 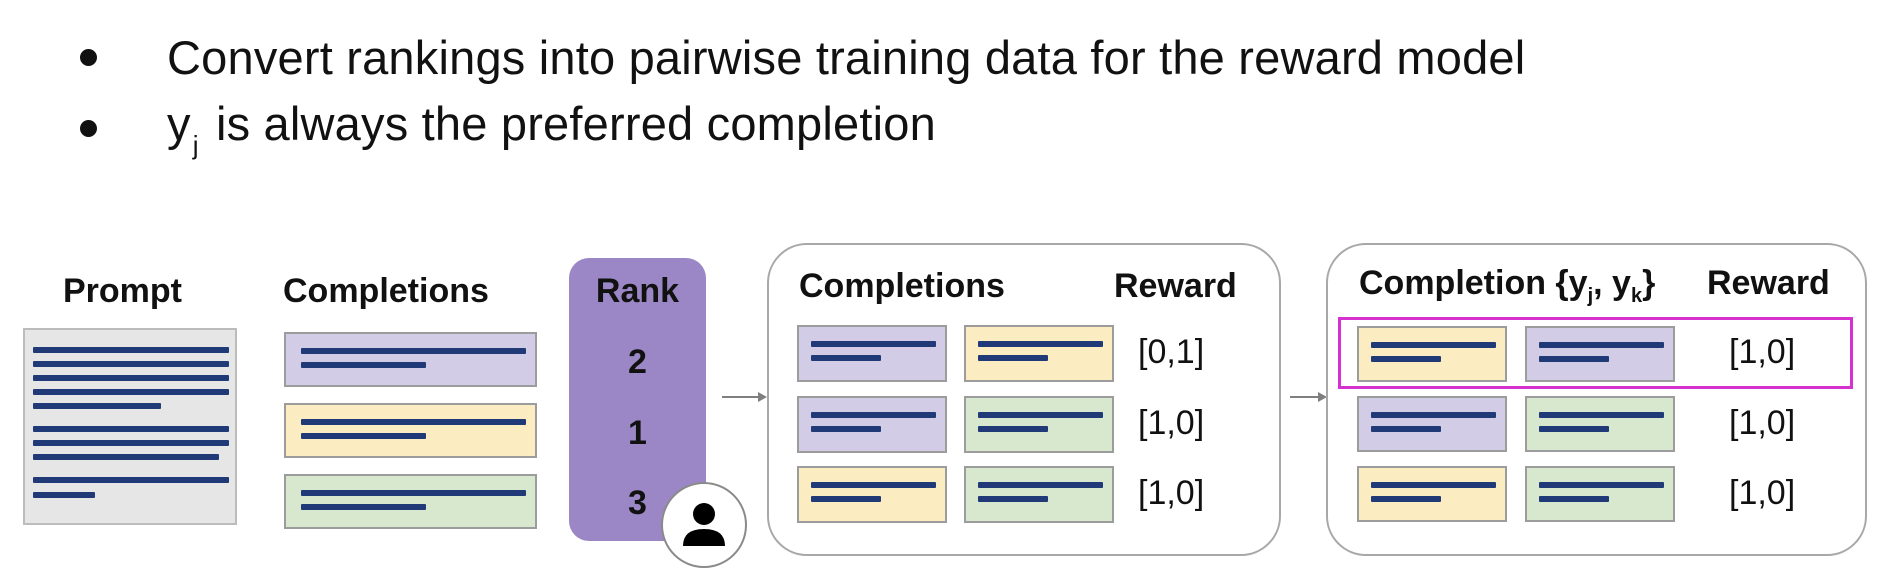 I want to click on bullet-2-text: yj is always the preferred completion, so click(x=551, y=128).